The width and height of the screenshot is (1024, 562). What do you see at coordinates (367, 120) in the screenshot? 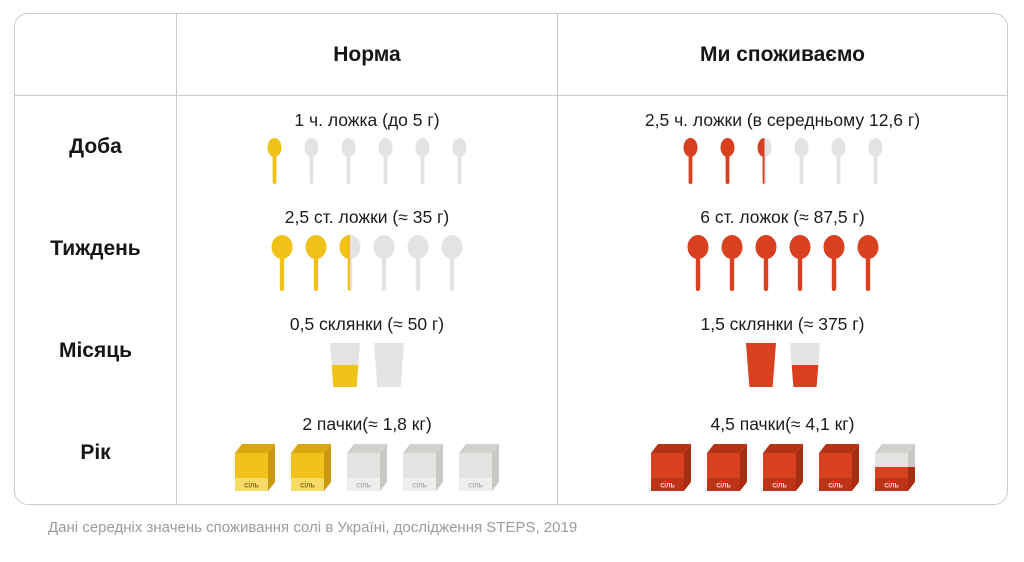
I see `caption-day-norm: 1 ч. ложка (до 5 г)` at bounding box center [367, 120].